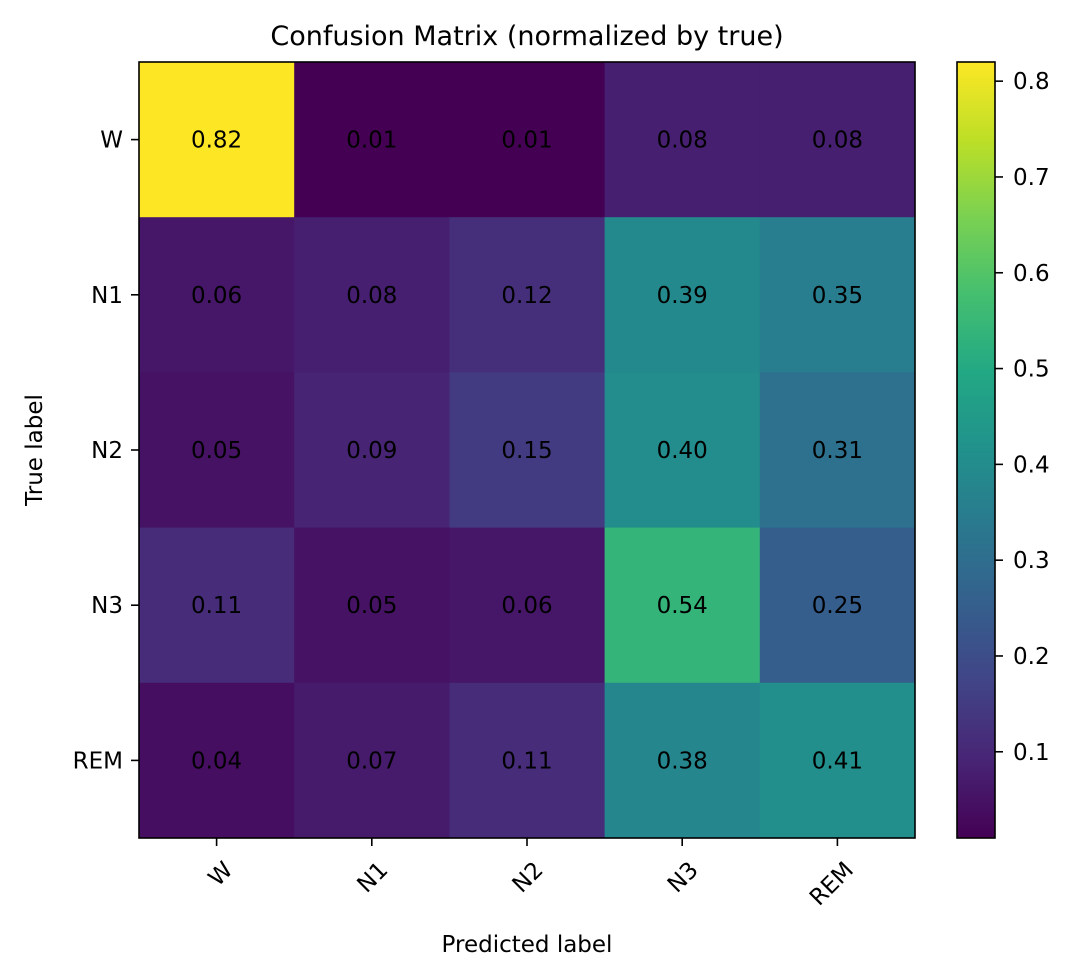 The width and height of the screenshot is (1079, 980). Describe the element at coordinates (683, 877) in the screenshot. I see `x-tick-label: N3` at that location.